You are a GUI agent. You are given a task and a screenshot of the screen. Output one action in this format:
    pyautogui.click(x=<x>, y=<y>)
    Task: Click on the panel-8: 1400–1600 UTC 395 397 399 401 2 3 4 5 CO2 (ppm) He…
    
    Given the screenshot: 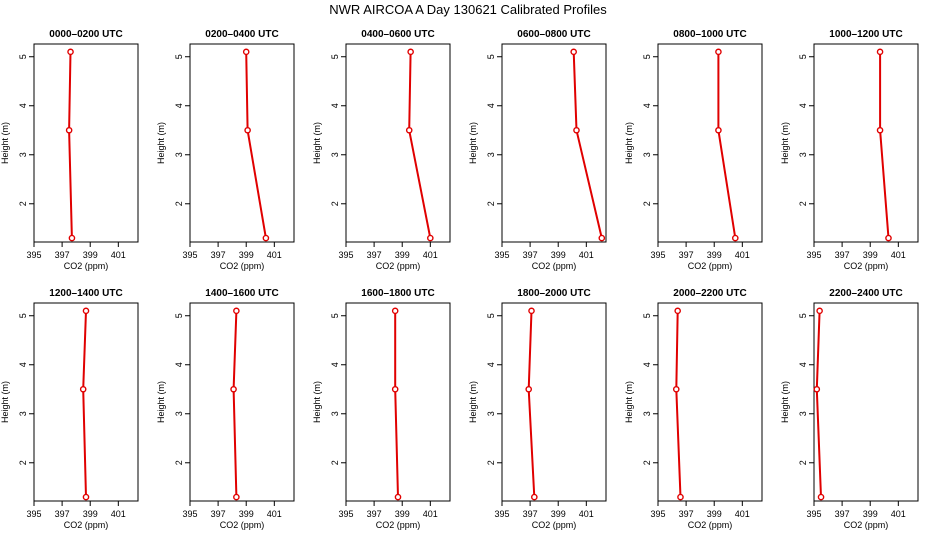 What is the action you would take?
    pyautogui.click(x=225, y=409)
    